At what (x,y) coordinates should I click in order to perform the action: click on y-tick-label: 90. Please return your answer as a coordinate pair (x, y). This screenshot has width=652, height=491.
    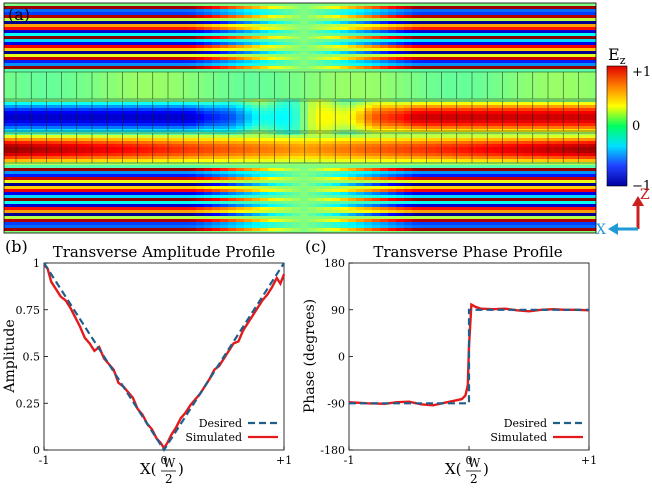
    Looking at the image, I should click on (338, 310).